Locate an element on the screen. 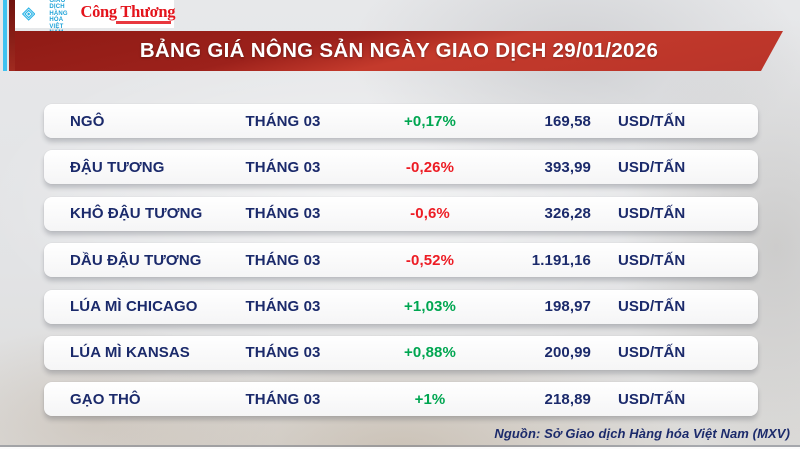 The height and width of the screenshot is (449, 800). table-row: ĐẬU TƯƠNG THÁNG 03 -0,26% 393,99 USD/TẤN is located at coordinates (401, 167).